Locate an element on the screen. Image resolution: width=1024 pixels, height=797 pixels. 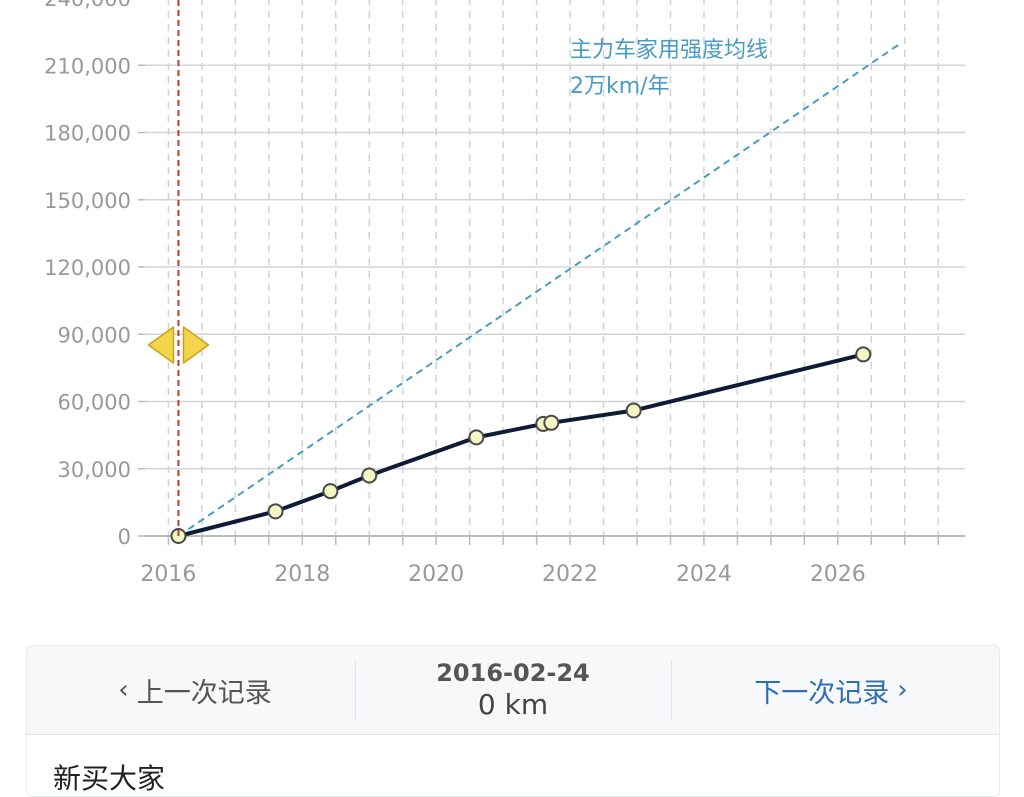
record-nav-row: ‹ 上一次记录 2016-02-24 0 km 下一次记录 › is located at coordinates (513, 690).